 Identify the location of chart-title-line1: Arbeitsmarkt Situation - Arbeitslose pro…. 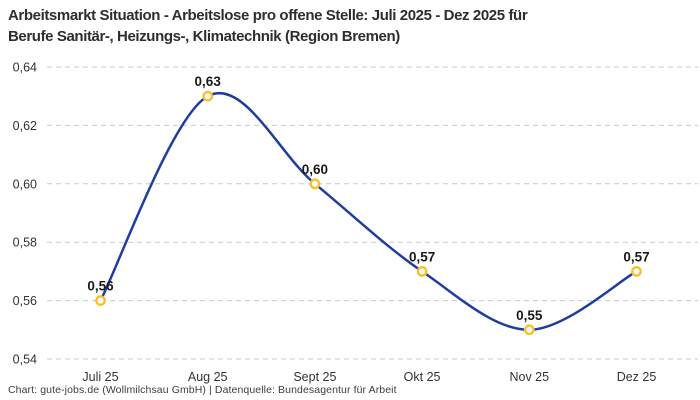
(268, 15).